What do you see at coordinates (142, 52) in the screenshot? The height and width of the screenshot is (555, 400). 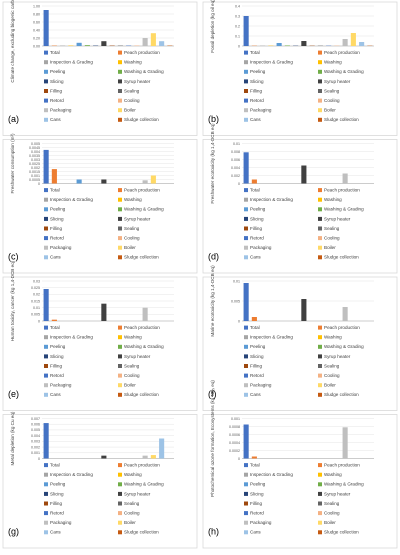 I see `legend-label-peach-production: Peach production` at bounding box center [142, 52].